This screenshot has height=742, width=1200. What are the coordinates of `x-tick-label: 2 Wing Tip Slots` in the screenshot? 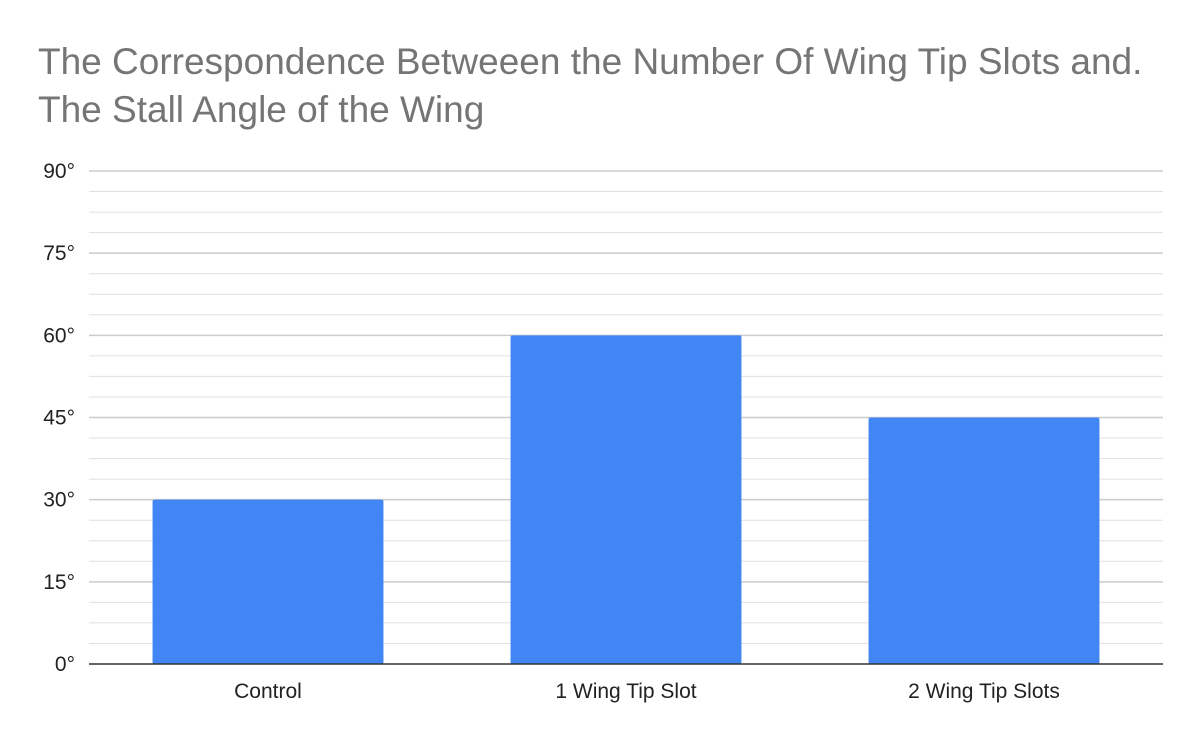 It's located at (984, 691).